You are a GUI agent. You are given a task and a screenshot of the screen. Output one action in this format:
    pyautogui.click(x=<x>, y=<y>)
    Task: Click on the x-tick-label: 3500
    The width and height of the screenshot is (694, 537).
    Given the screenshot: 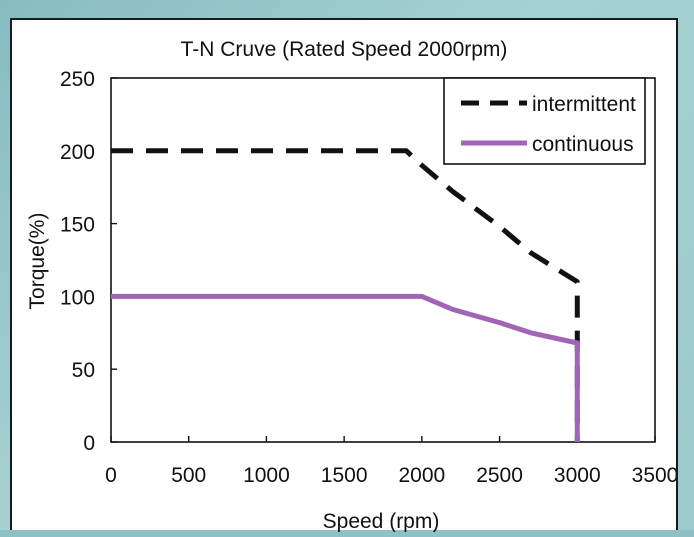 What is the action you would take?
    pyautogui.click(x=654, y=475)
    